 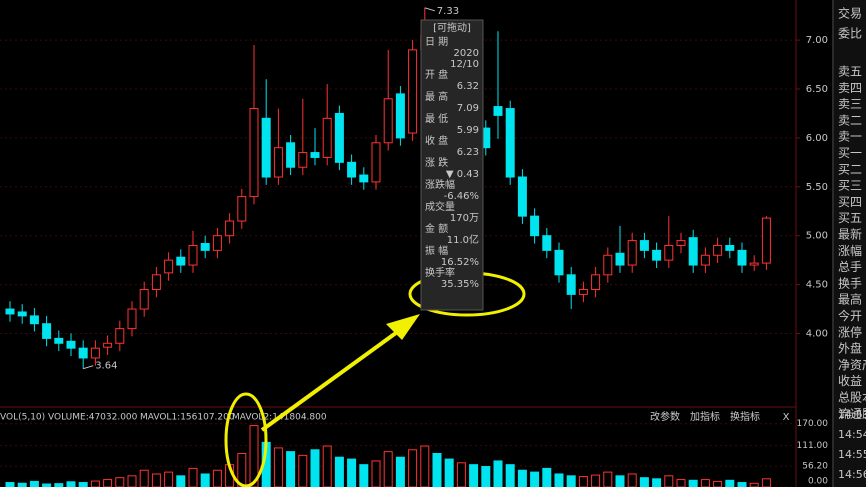 What do you see at coordinates (817, 89) in the screenshot?
I see `y-tick-label: 6.50` at bounding box center [817, 89].